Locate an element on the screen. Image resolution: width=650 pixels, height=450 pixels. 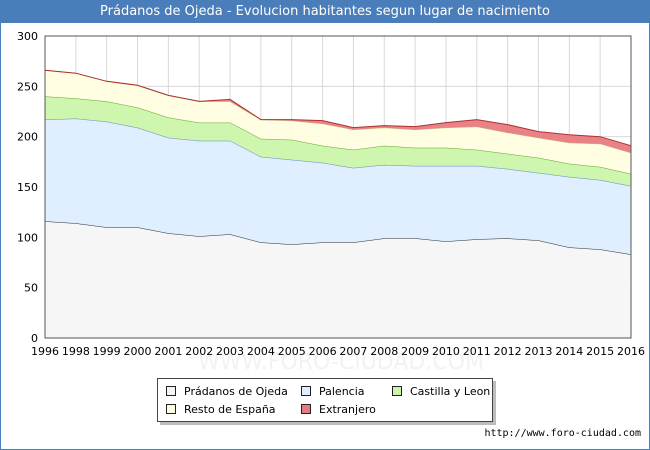
legend-label: Resto de España is located at coordinates (230, 409).